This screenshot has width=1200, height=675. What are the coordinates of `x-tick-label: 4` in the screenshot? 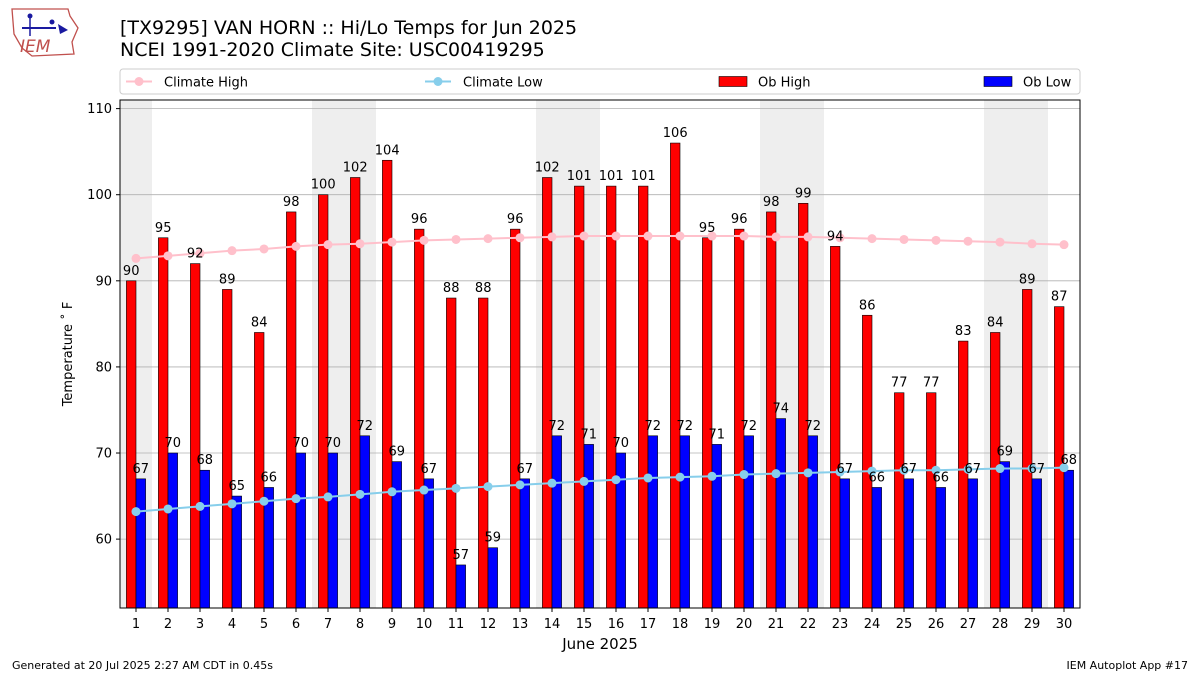 It's located at (232, 624).